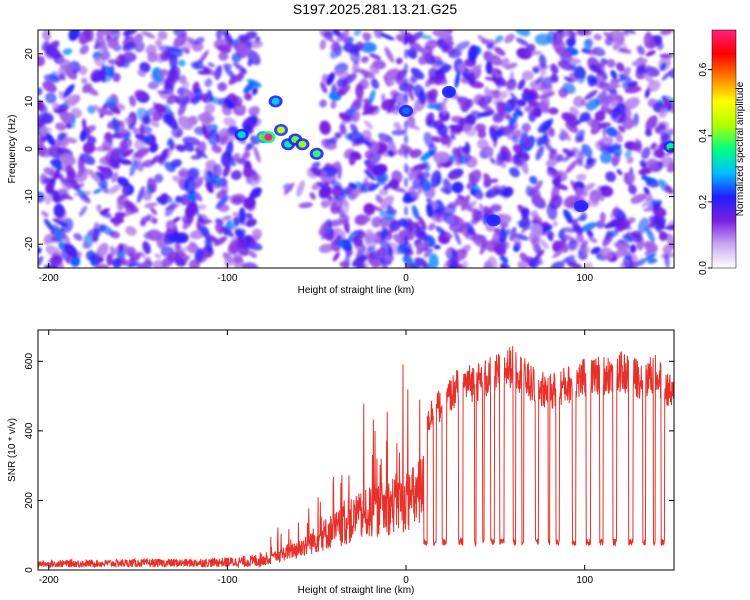 Image resolution: width=750 pixels, height=600 pixels. I want to click on heatmap-hotspots, so click(454, 156).